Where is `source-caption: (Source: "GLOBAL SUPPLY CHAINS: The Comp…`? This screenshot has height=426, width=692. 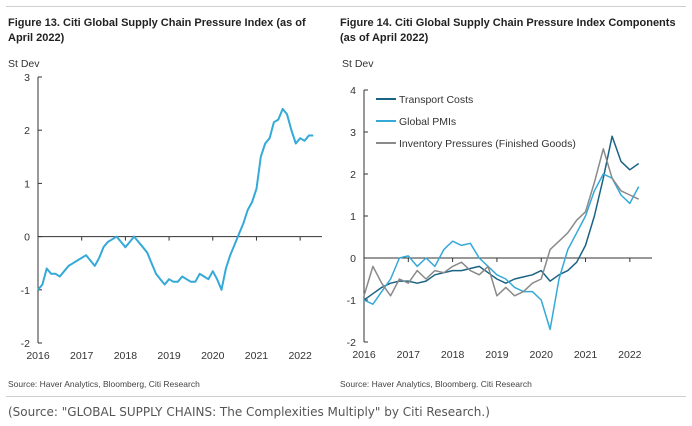 source-caption: (Source: "GLOBAL SUPPLY CHAINS: The Comp… is located at coordinates (249, 412).